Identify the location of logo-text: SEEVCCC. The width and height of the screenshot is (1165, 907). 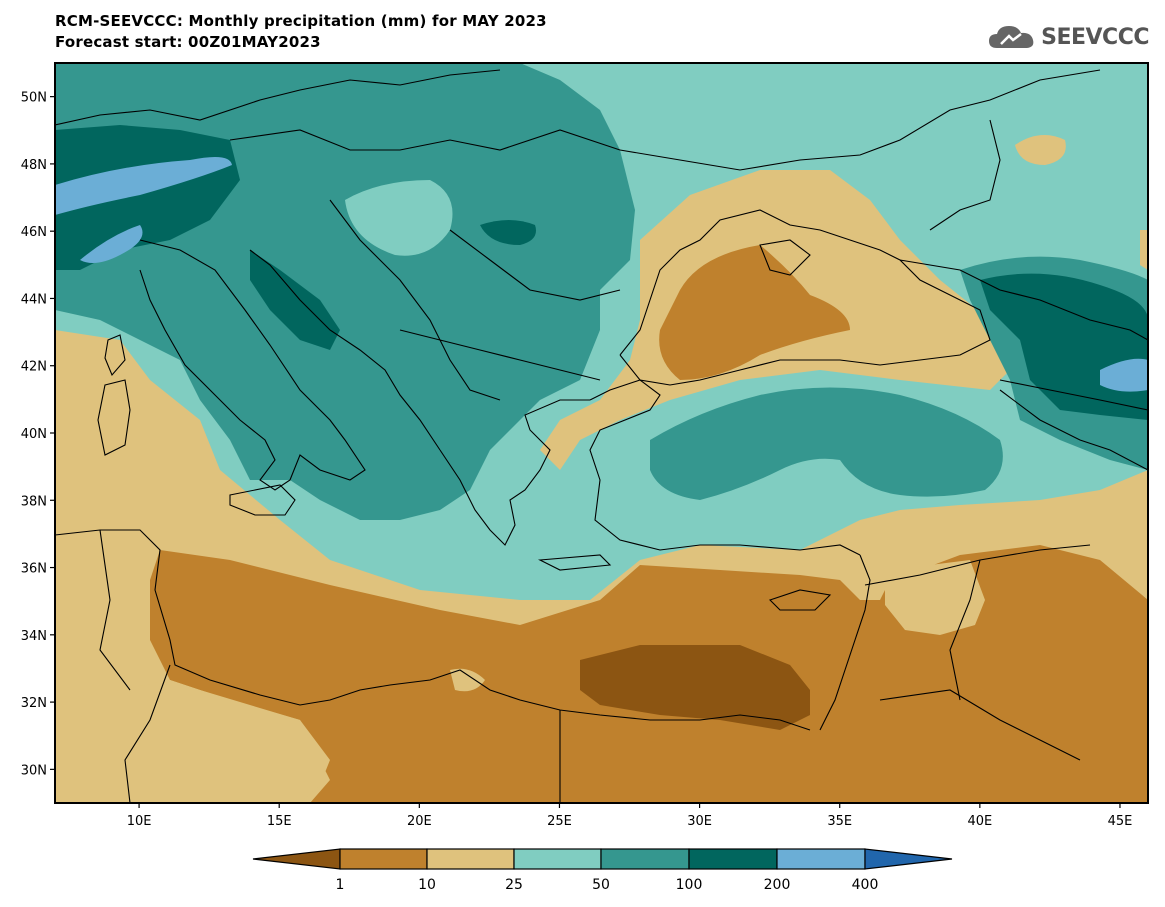
(1095, 37).